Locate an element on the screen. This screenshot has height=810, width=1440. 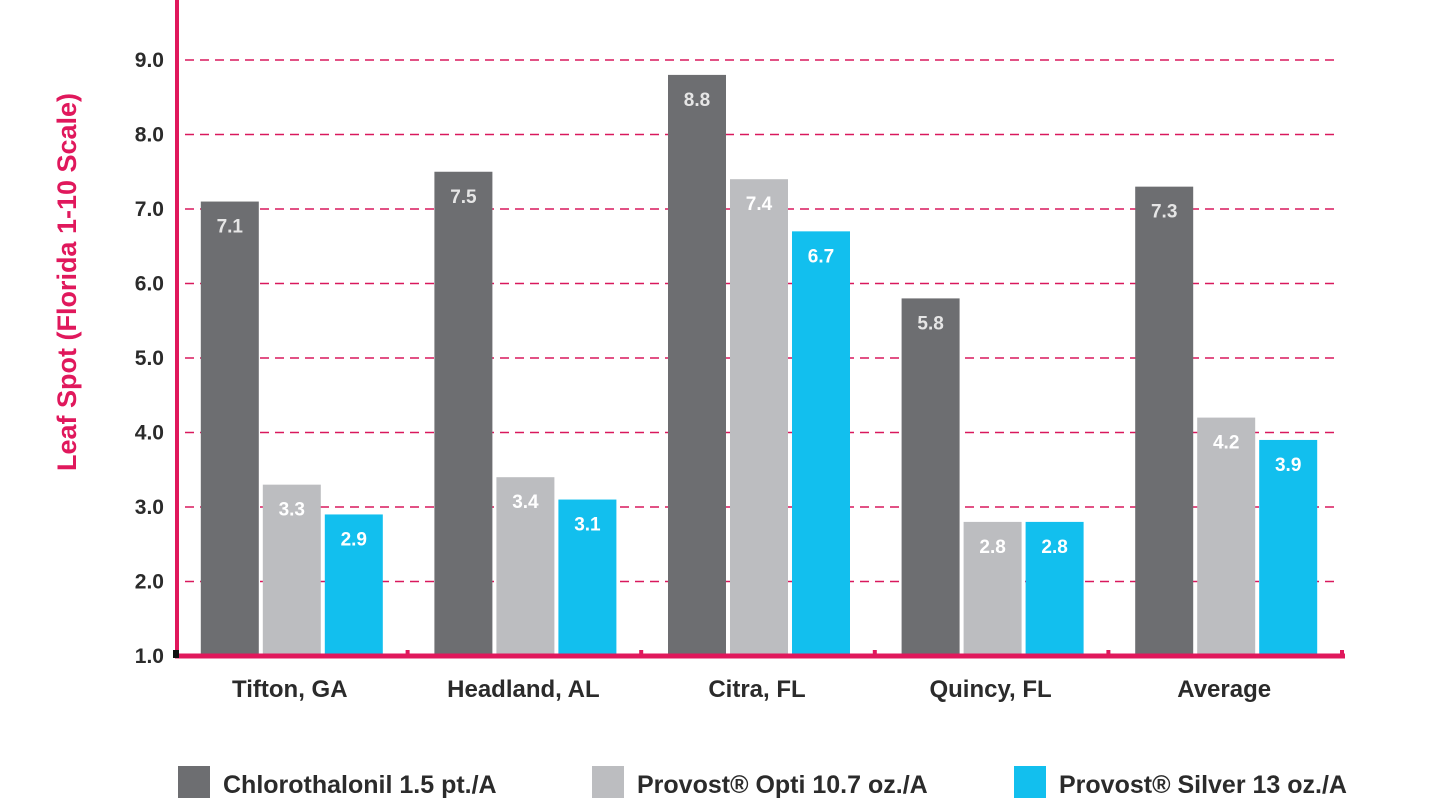
y-tick-label: 6.0 is located at coordinates (149, 284).